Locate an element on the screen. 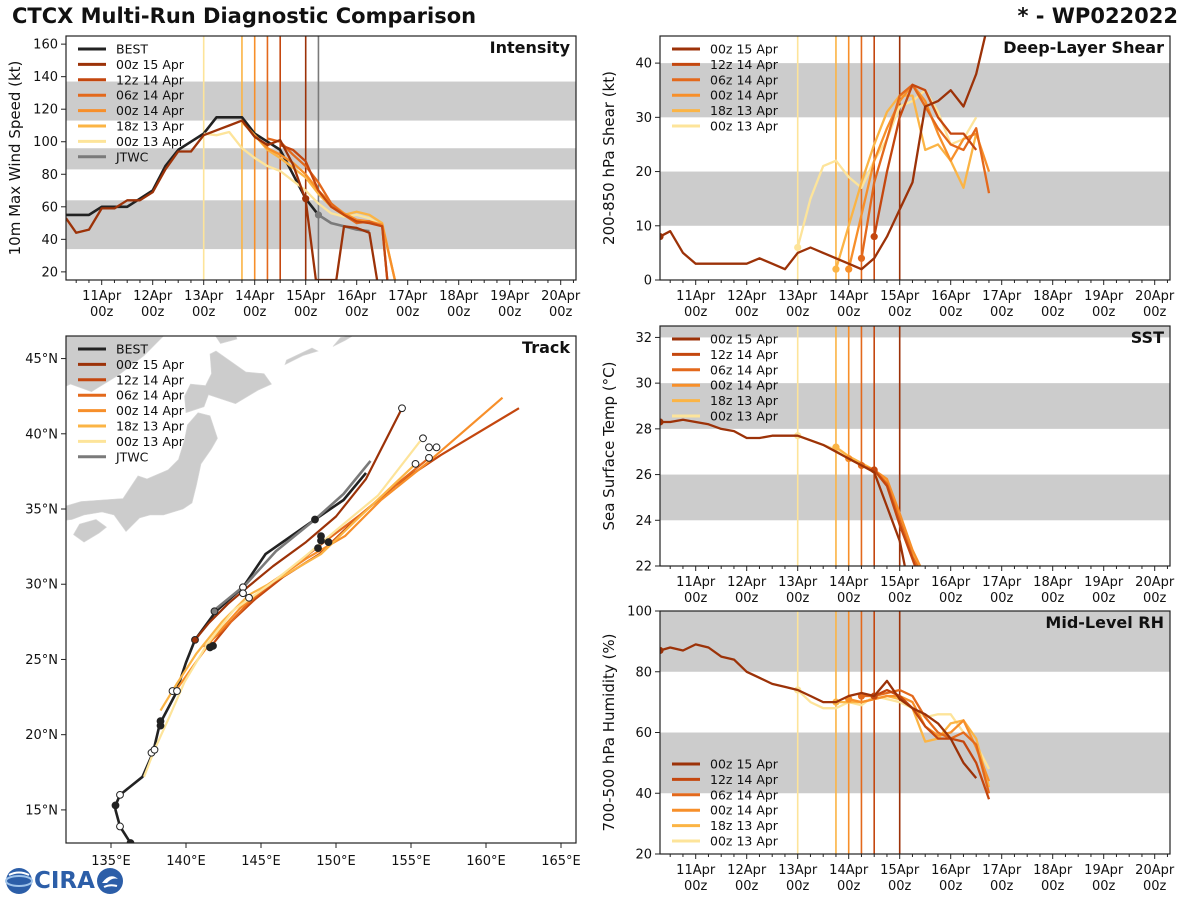 The height and width of the screenshot is (900, 1200). y-tick-label: 22 is located at coordinates (643, 567).